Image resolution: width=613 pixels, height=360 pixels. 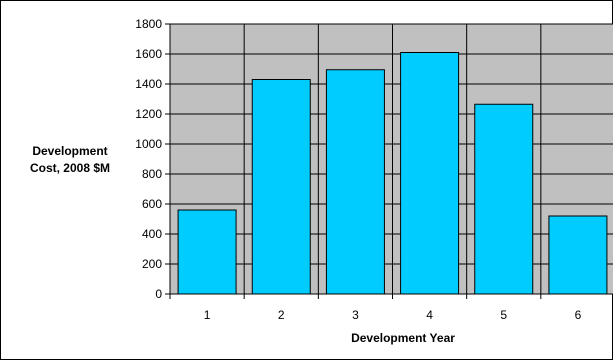 I want to click on y-tick-label: 0, so click(x=158, y=294).